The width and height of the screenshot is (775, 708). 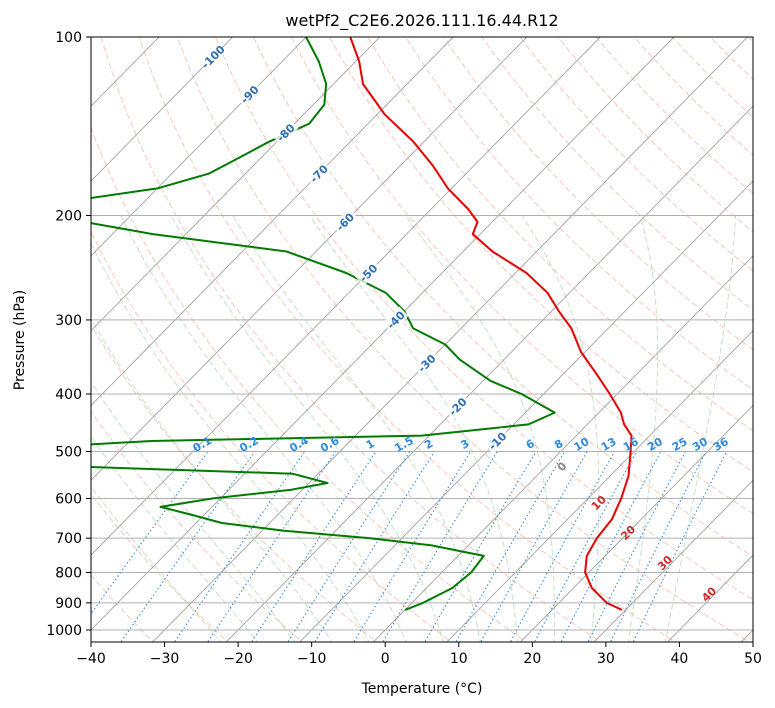 What do you see at coordinates (709, 594) in the screenshot?
I see `moist-adiabat-label: 40` at bounding box center [709, 594].